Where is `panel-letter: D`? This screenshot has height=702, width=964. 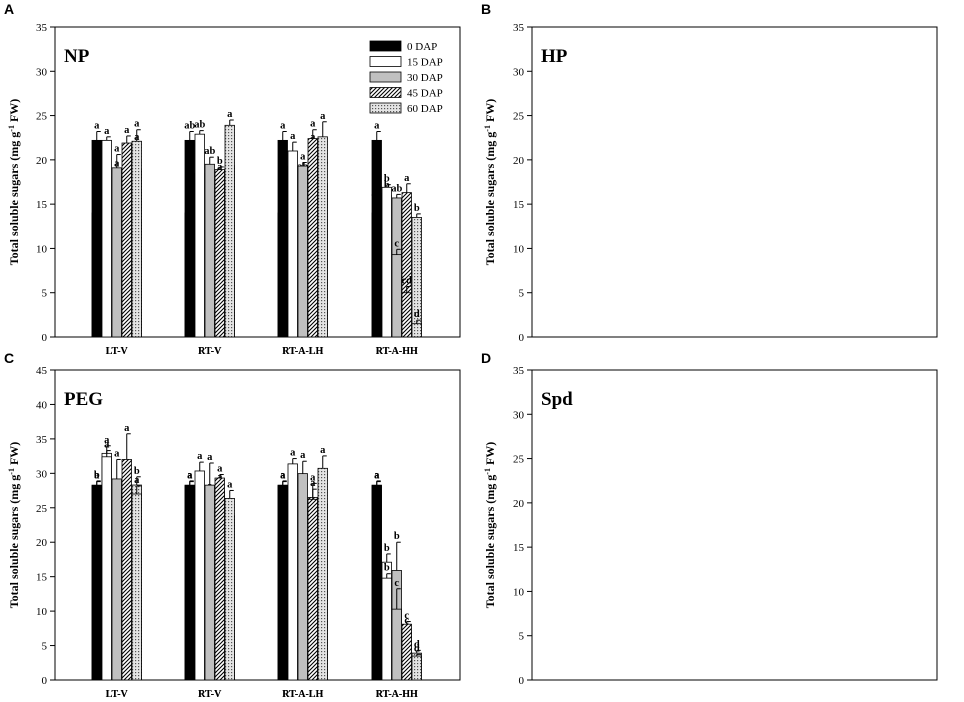 panel-letter: D is located at coordinates (486, 358).